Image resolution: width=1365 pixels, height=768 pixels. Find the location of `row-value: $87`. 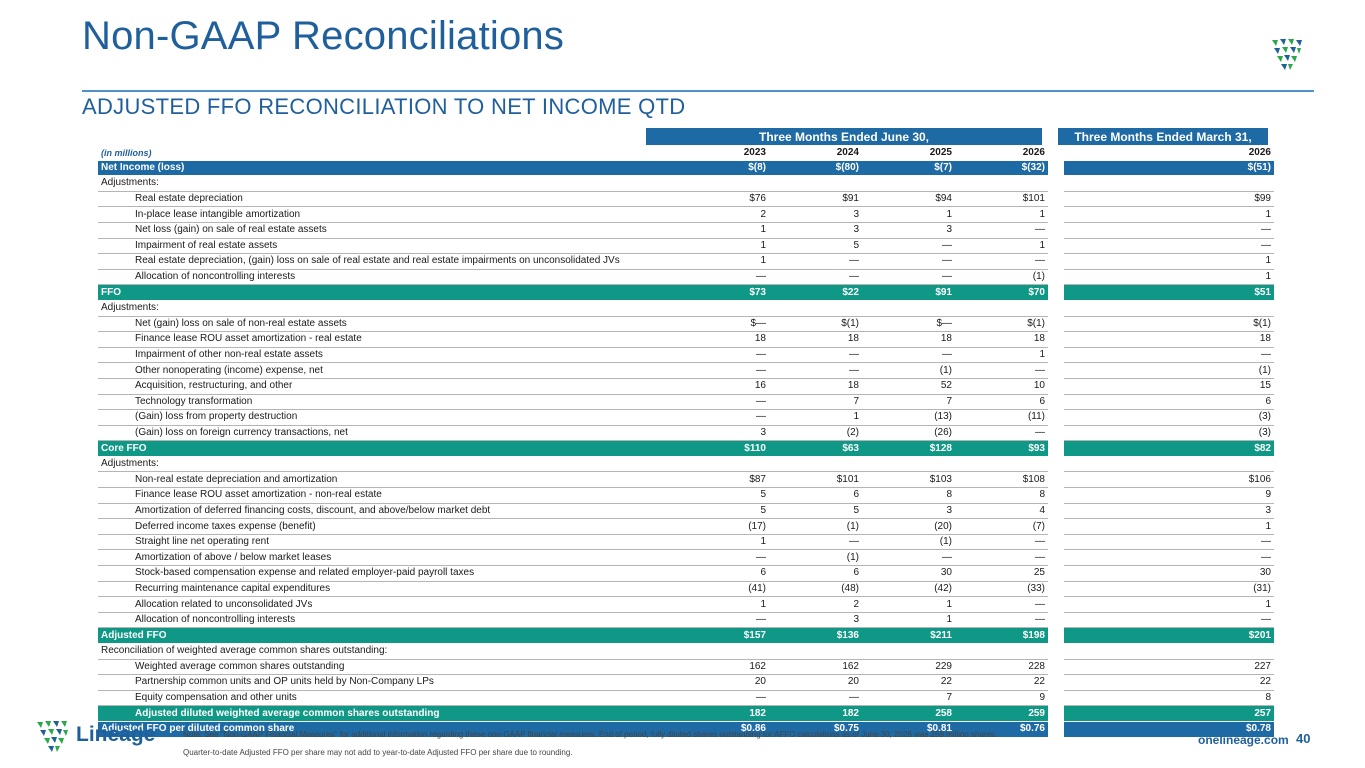

row-value: $87 is located at coordinates (722, 480).